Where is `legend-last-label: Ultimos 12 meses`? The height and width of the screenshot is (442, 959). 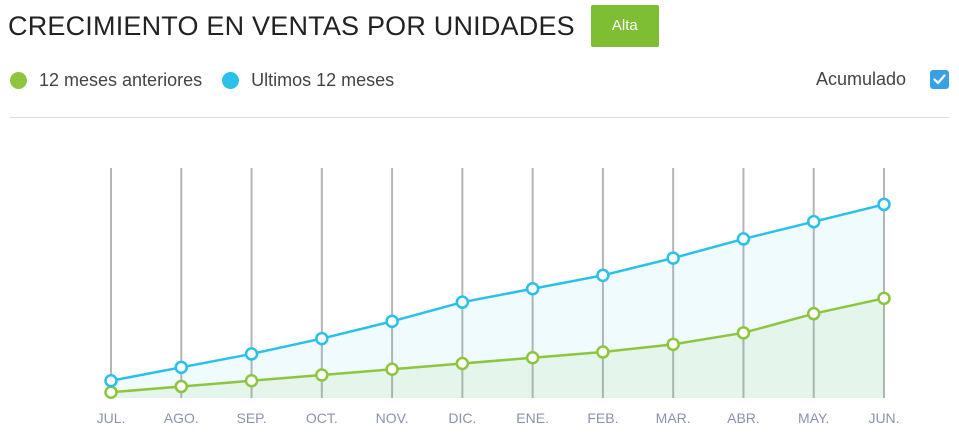
legend-last-label: Ultimos 12 meses is located at coordinates (323, 80).